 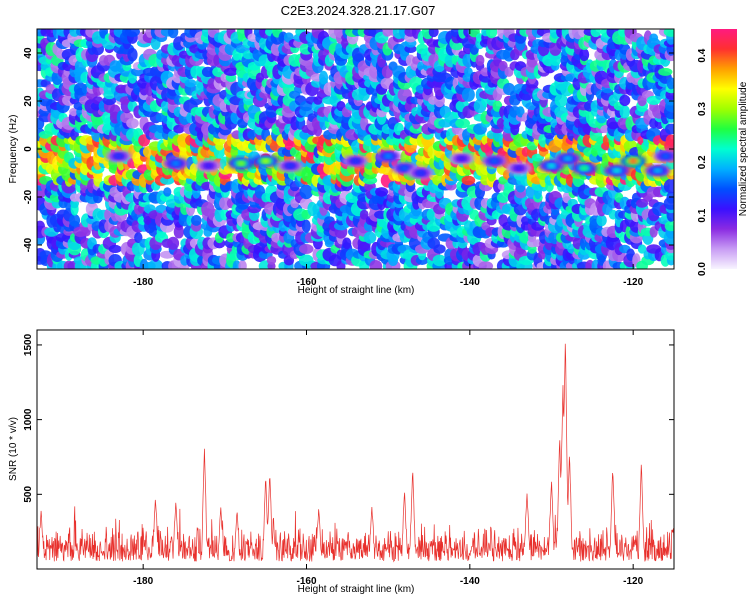 I want to click on colorbar-tick-label: 0.1, so click(x=702, y=215).